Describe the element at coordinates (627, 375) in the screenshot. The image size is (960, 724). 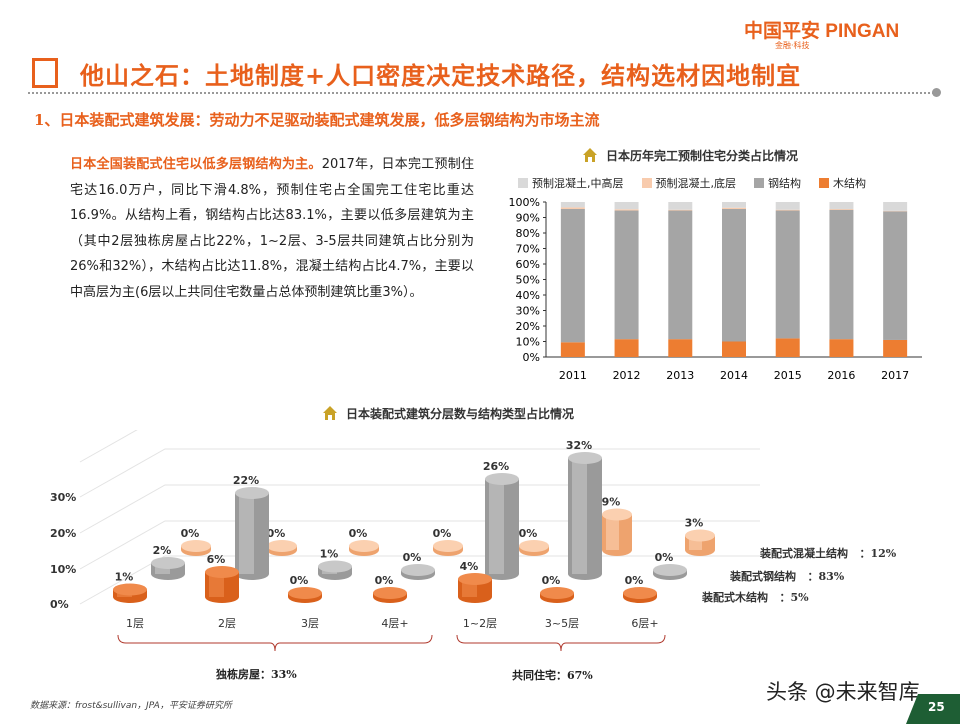
I see `x-tick-label: 2012` at that location.